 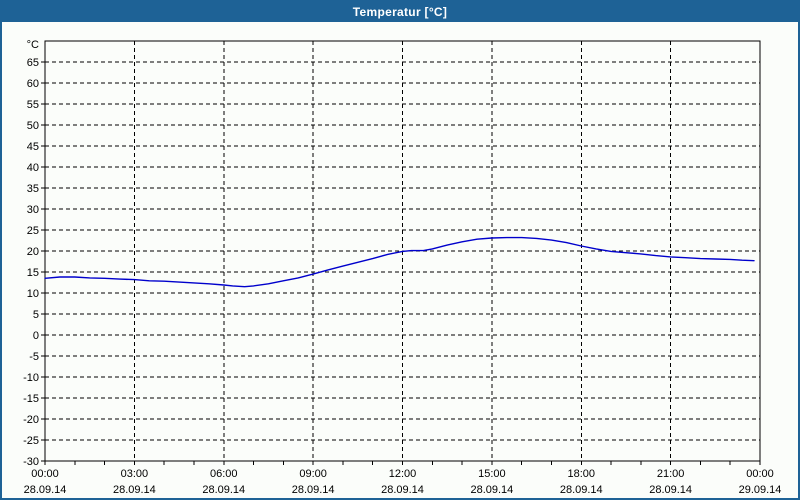 What do you see at coordinates (33, 105) in the screenshot?
I see `y-tick-label: 55` at bounding box center [33, 105].